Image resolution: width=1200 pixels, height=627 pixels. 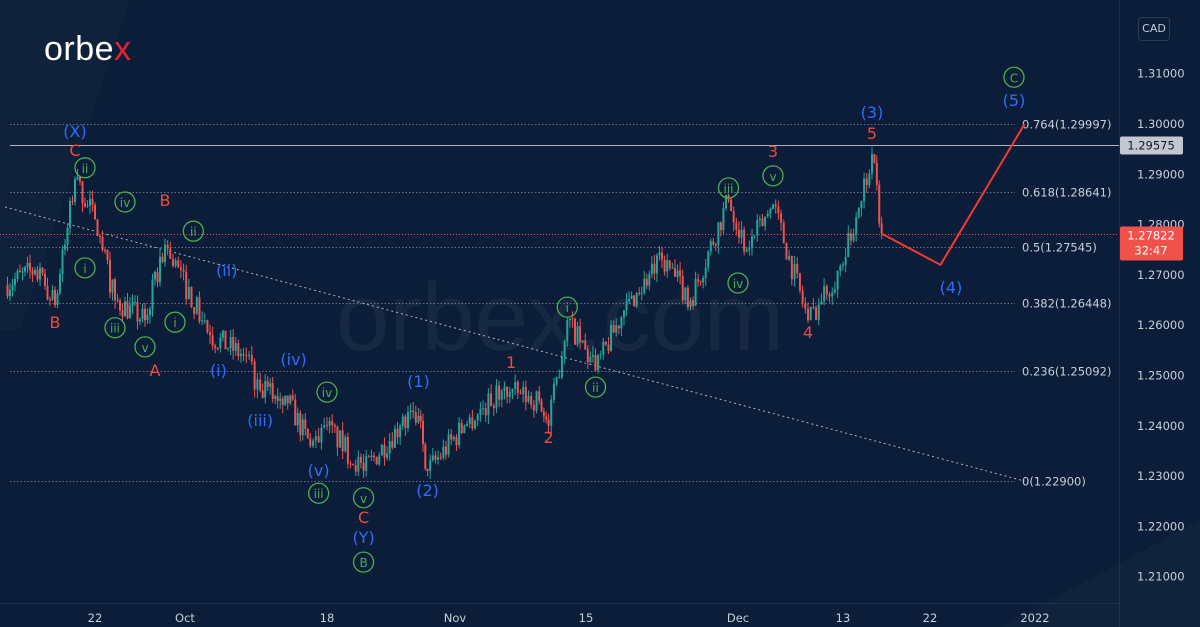 I want to click on fib-level-label: 0.764(1.29997), so click(x=1066, y=125).